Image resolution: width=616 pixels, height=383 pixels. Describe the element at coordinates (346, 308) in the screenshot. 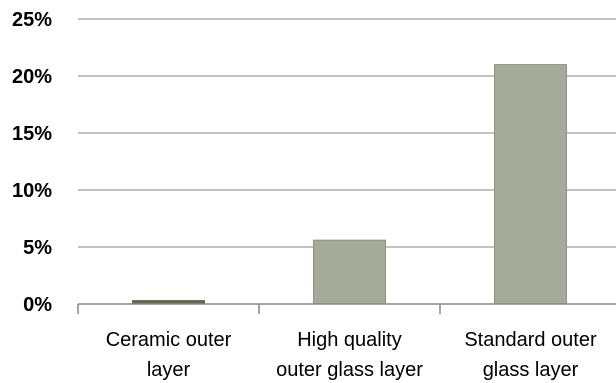

I see `axes` at that location.